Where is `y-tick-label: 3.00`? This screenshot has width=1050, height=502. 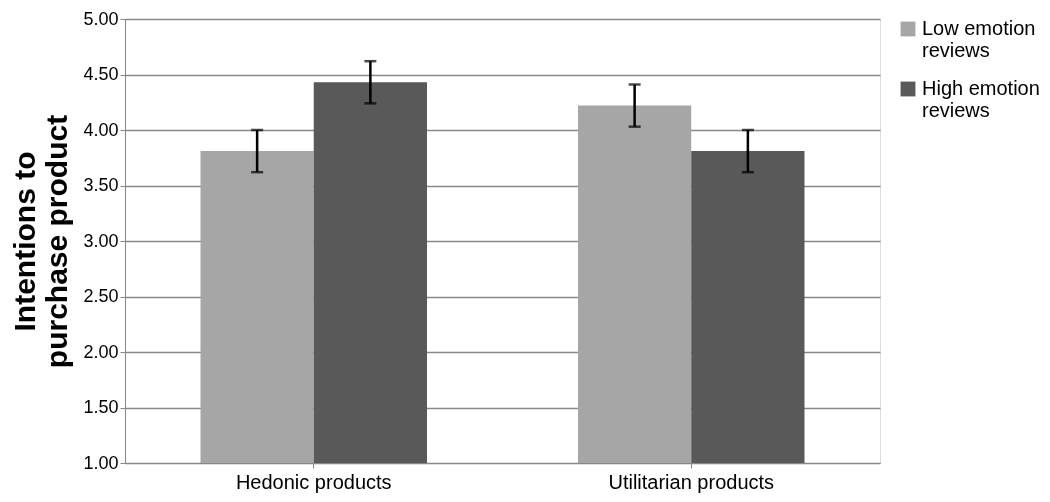
y-tick-label: 3.00 is located at coordinates (101, 240).